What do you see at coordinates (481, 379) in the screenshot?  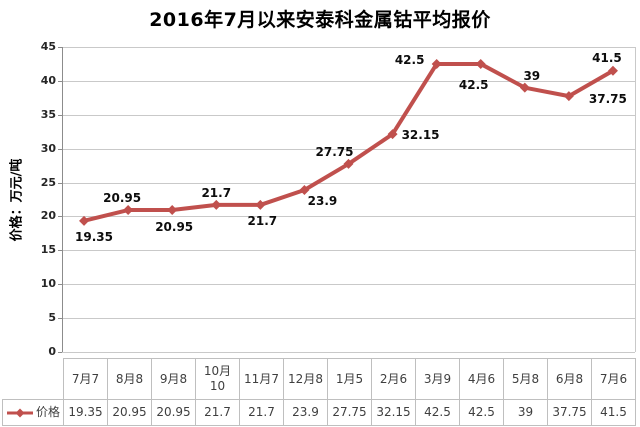 I see `category-cell: 4月6` at bounding box center [481, 379].